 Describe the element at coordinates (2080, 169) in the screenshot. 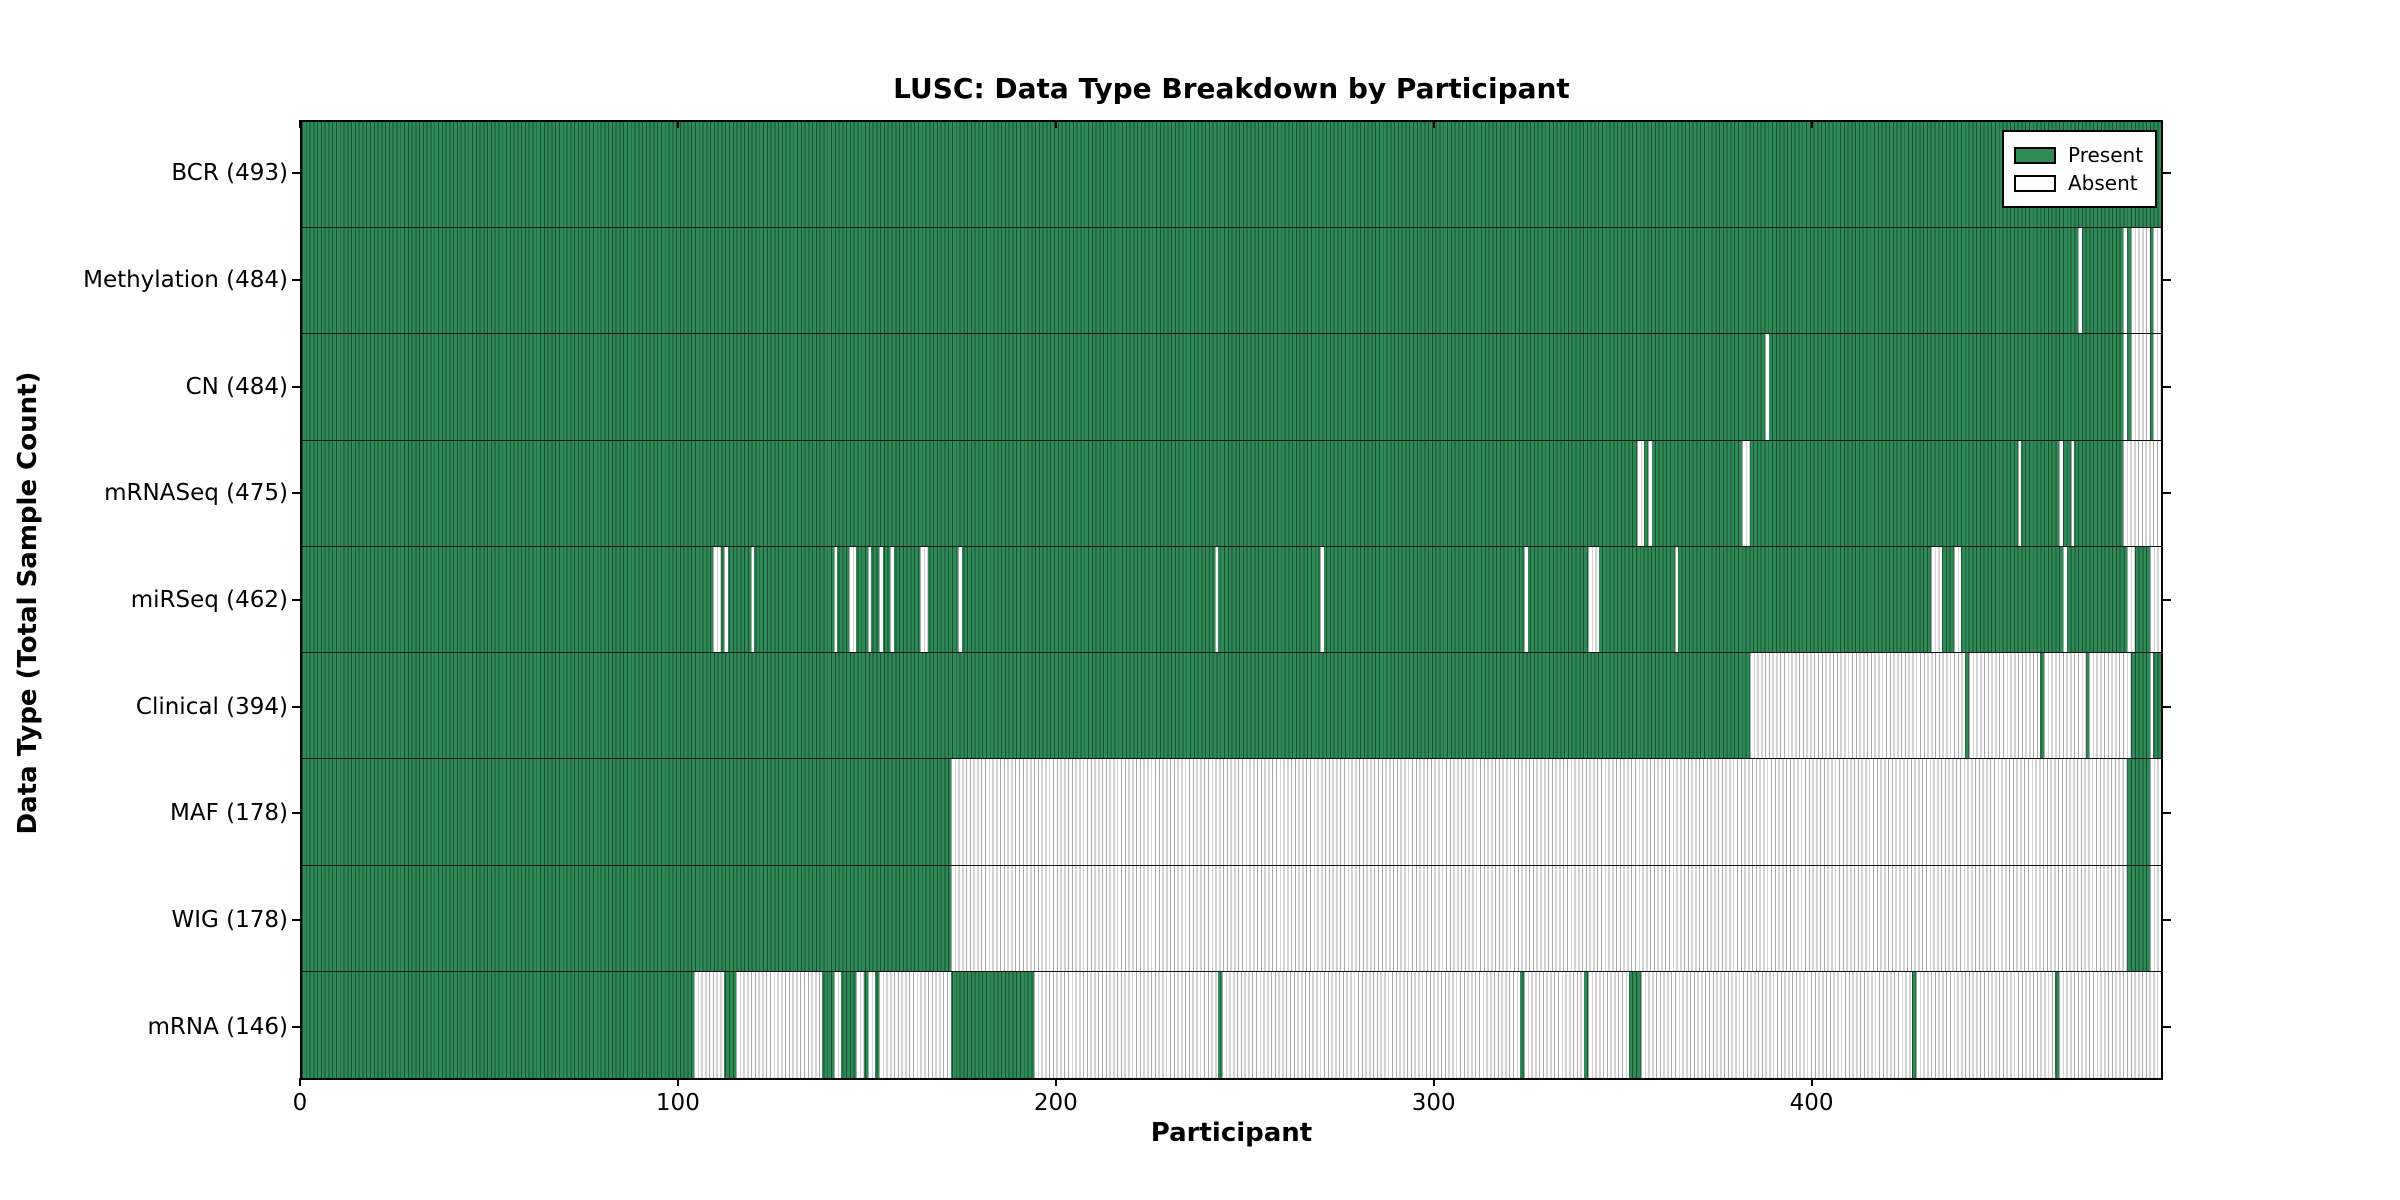

I see `legend: Present Absent` at that location.